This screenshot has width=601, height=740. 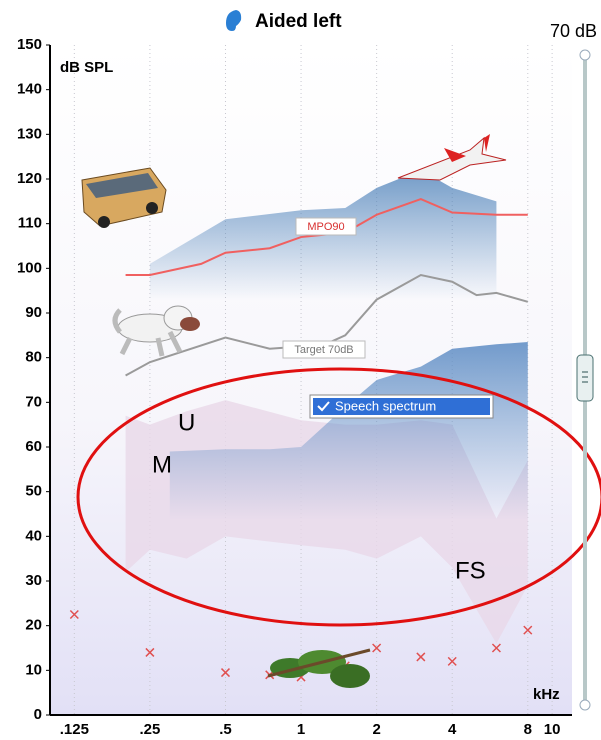 What do you see at coordinates (33, 312) in the screenshot?
I see `y-tick-label: 90` at bounding box center [33, 312].